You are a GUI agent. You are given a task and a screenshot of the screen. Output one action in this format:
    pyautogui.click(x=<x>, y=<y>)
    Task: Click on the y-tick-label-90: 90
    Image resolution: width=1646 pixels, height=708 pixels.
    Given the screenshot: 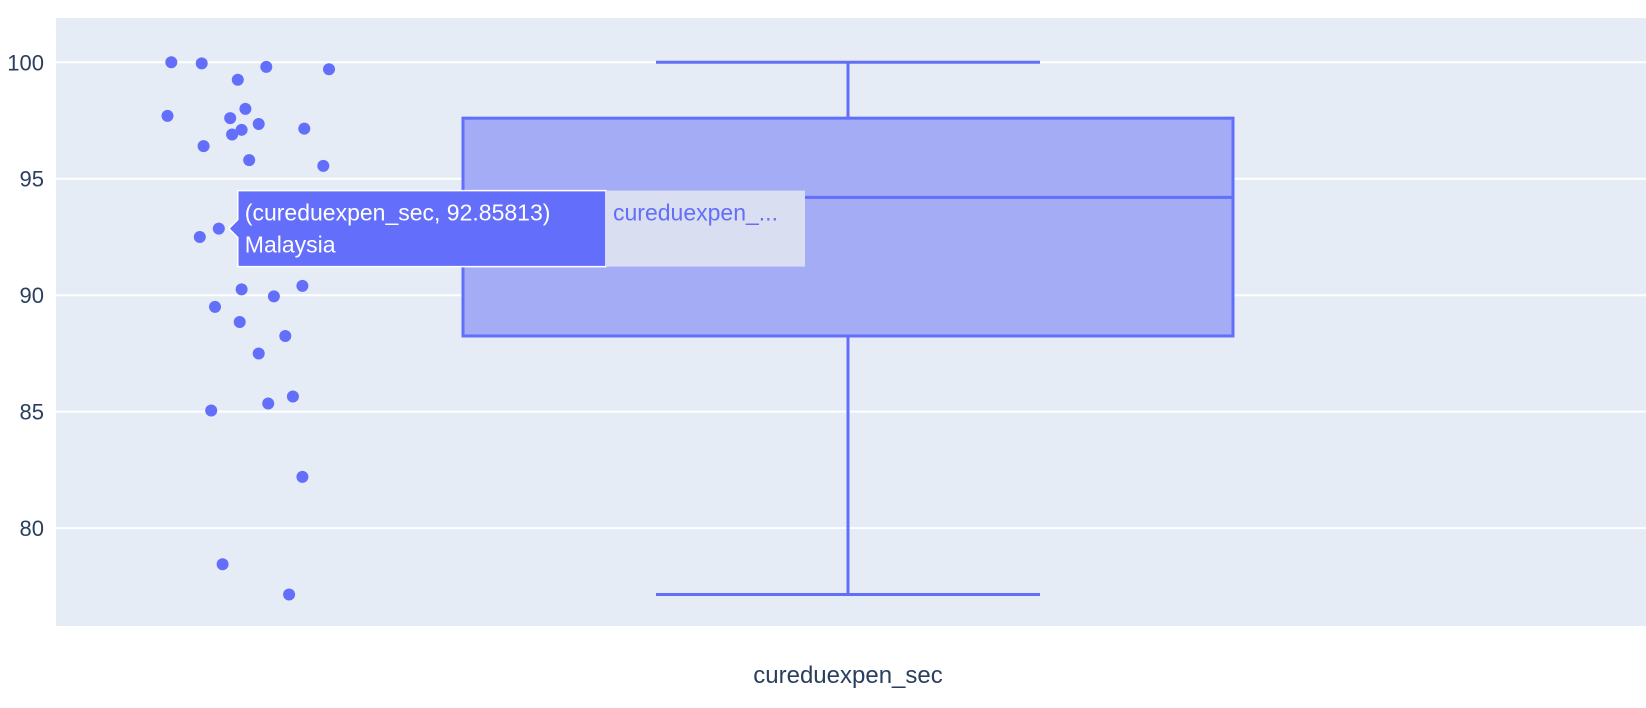 What is the action you would take?
    pyautogui.click(x=32, y=295)
    